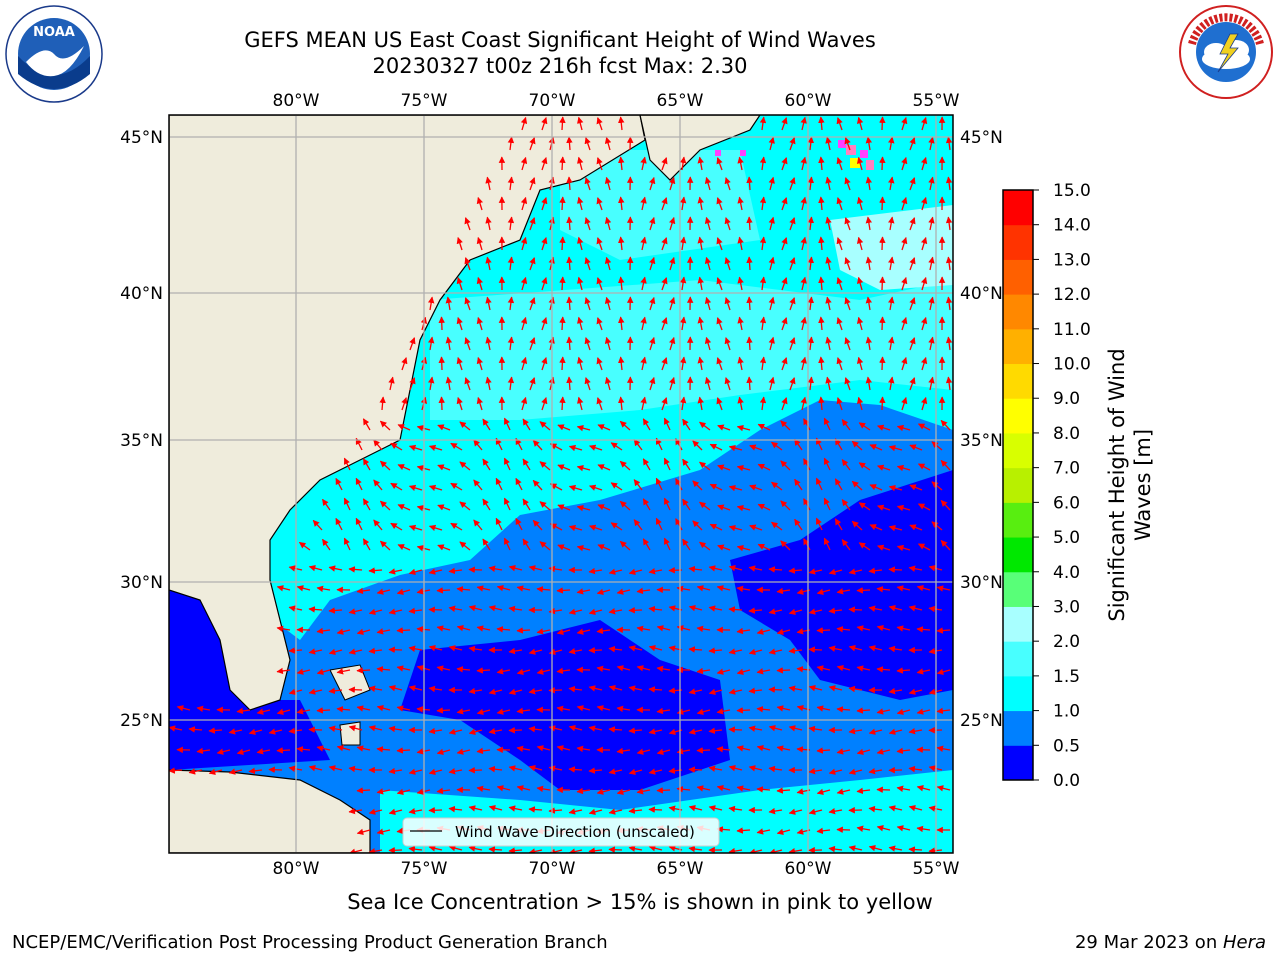  I want to click on colorbar-tick-label: 1.5, so click(1066, 677).